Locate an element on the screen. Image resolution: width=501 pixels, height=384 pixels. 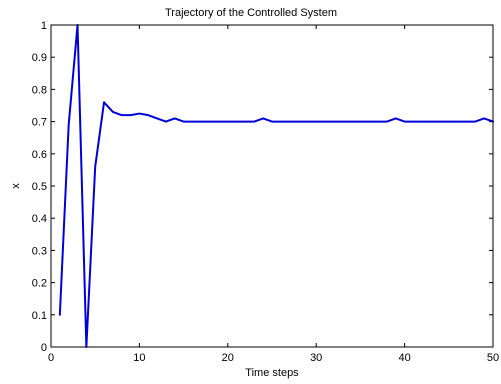
y-tick-label: 0.9 is located at coordinates (39, 58).